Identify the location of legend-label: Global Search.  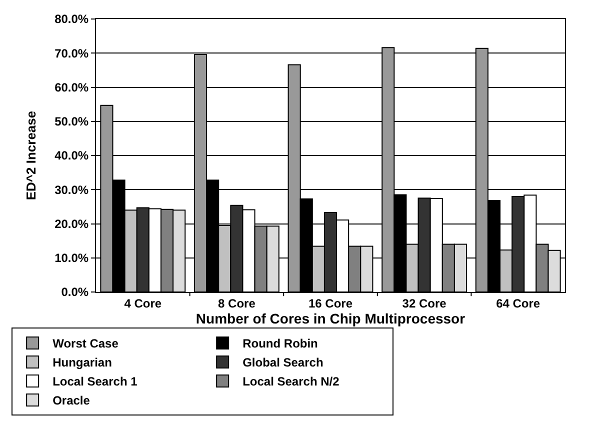
(283, 363).